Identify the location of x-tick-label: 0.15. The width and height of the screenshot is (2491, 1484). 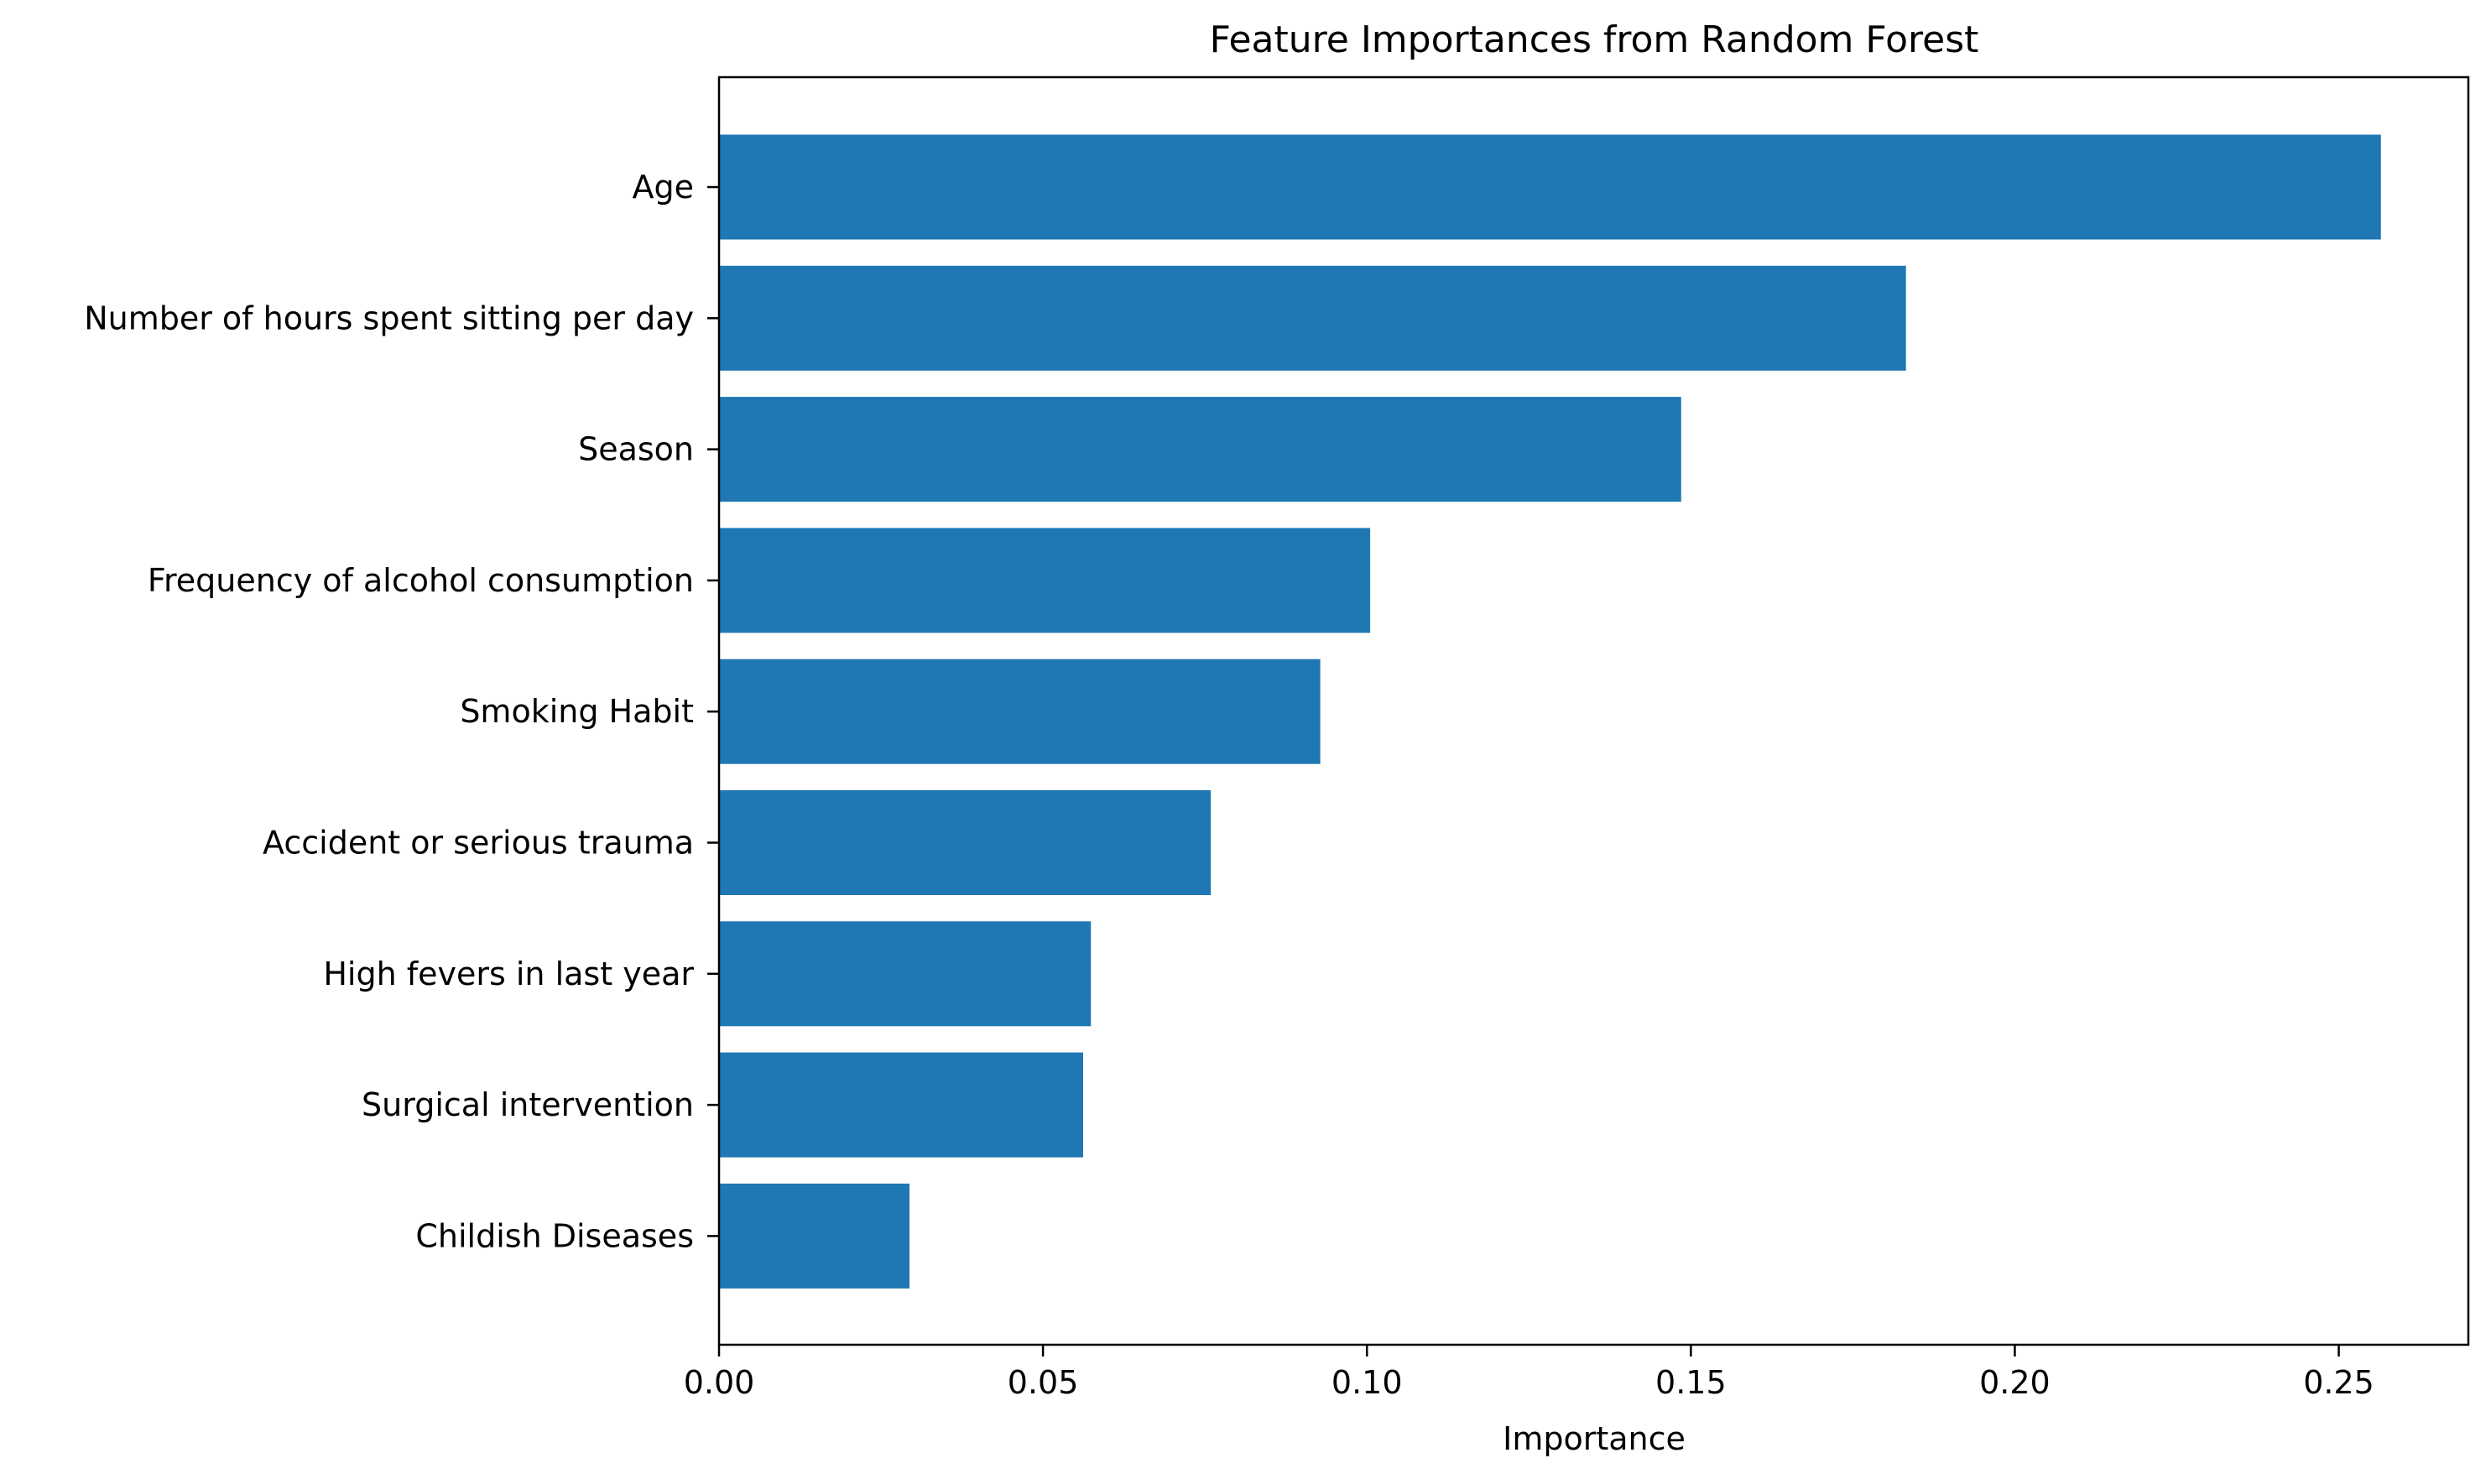
(1691, 1382).